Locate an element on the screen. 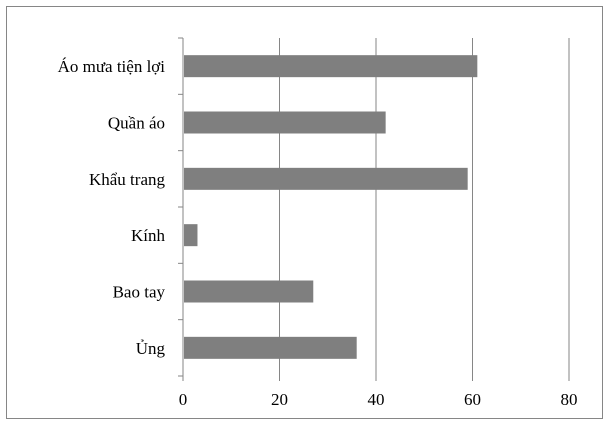  category-label-4: Bao tay is located at coordinates (139, 292).